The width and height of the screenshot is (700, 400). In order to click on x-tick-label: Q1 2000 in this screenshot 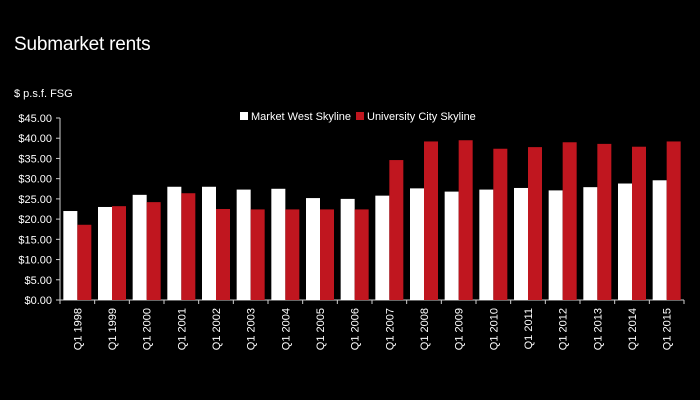, I will do `click(148, 329)`.